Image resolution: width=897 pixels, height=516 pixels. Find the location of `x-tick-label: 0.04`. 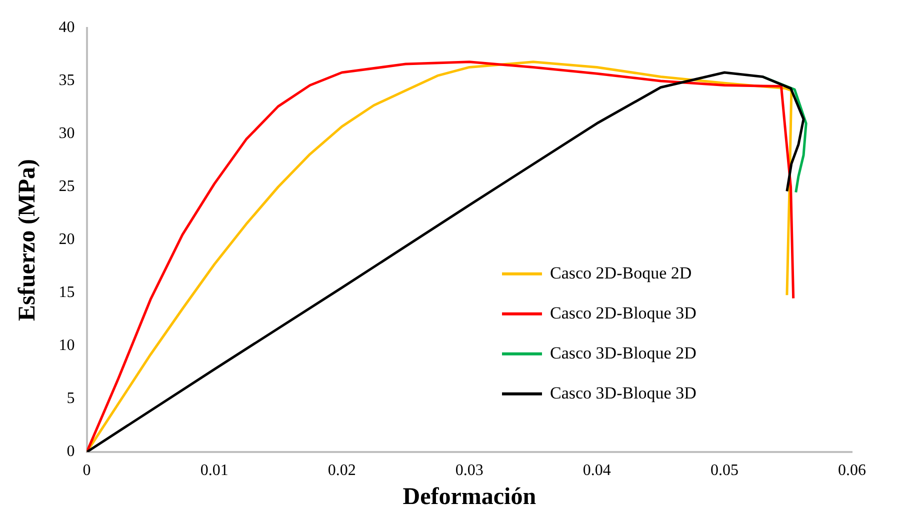

x-tick-label: 0.04 is located at coordinates (596, 470).